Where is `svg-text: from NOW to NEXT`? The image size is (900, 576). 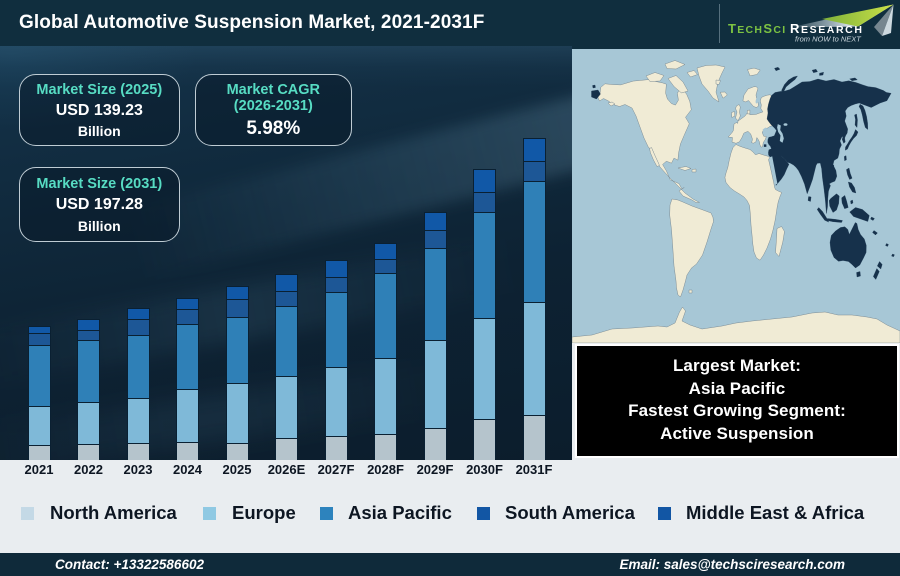 svg-text: from NOW to NEXT is located at coordinates (828, 39).